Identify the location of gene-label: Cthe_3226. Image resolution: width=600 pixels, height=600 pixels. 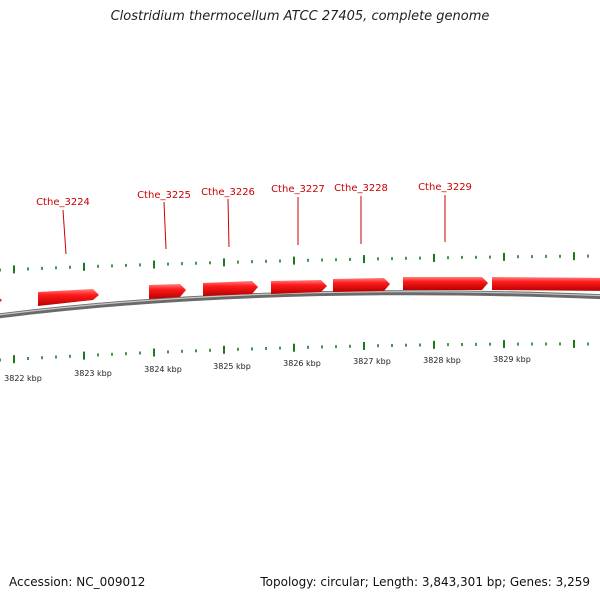
(228, 192).